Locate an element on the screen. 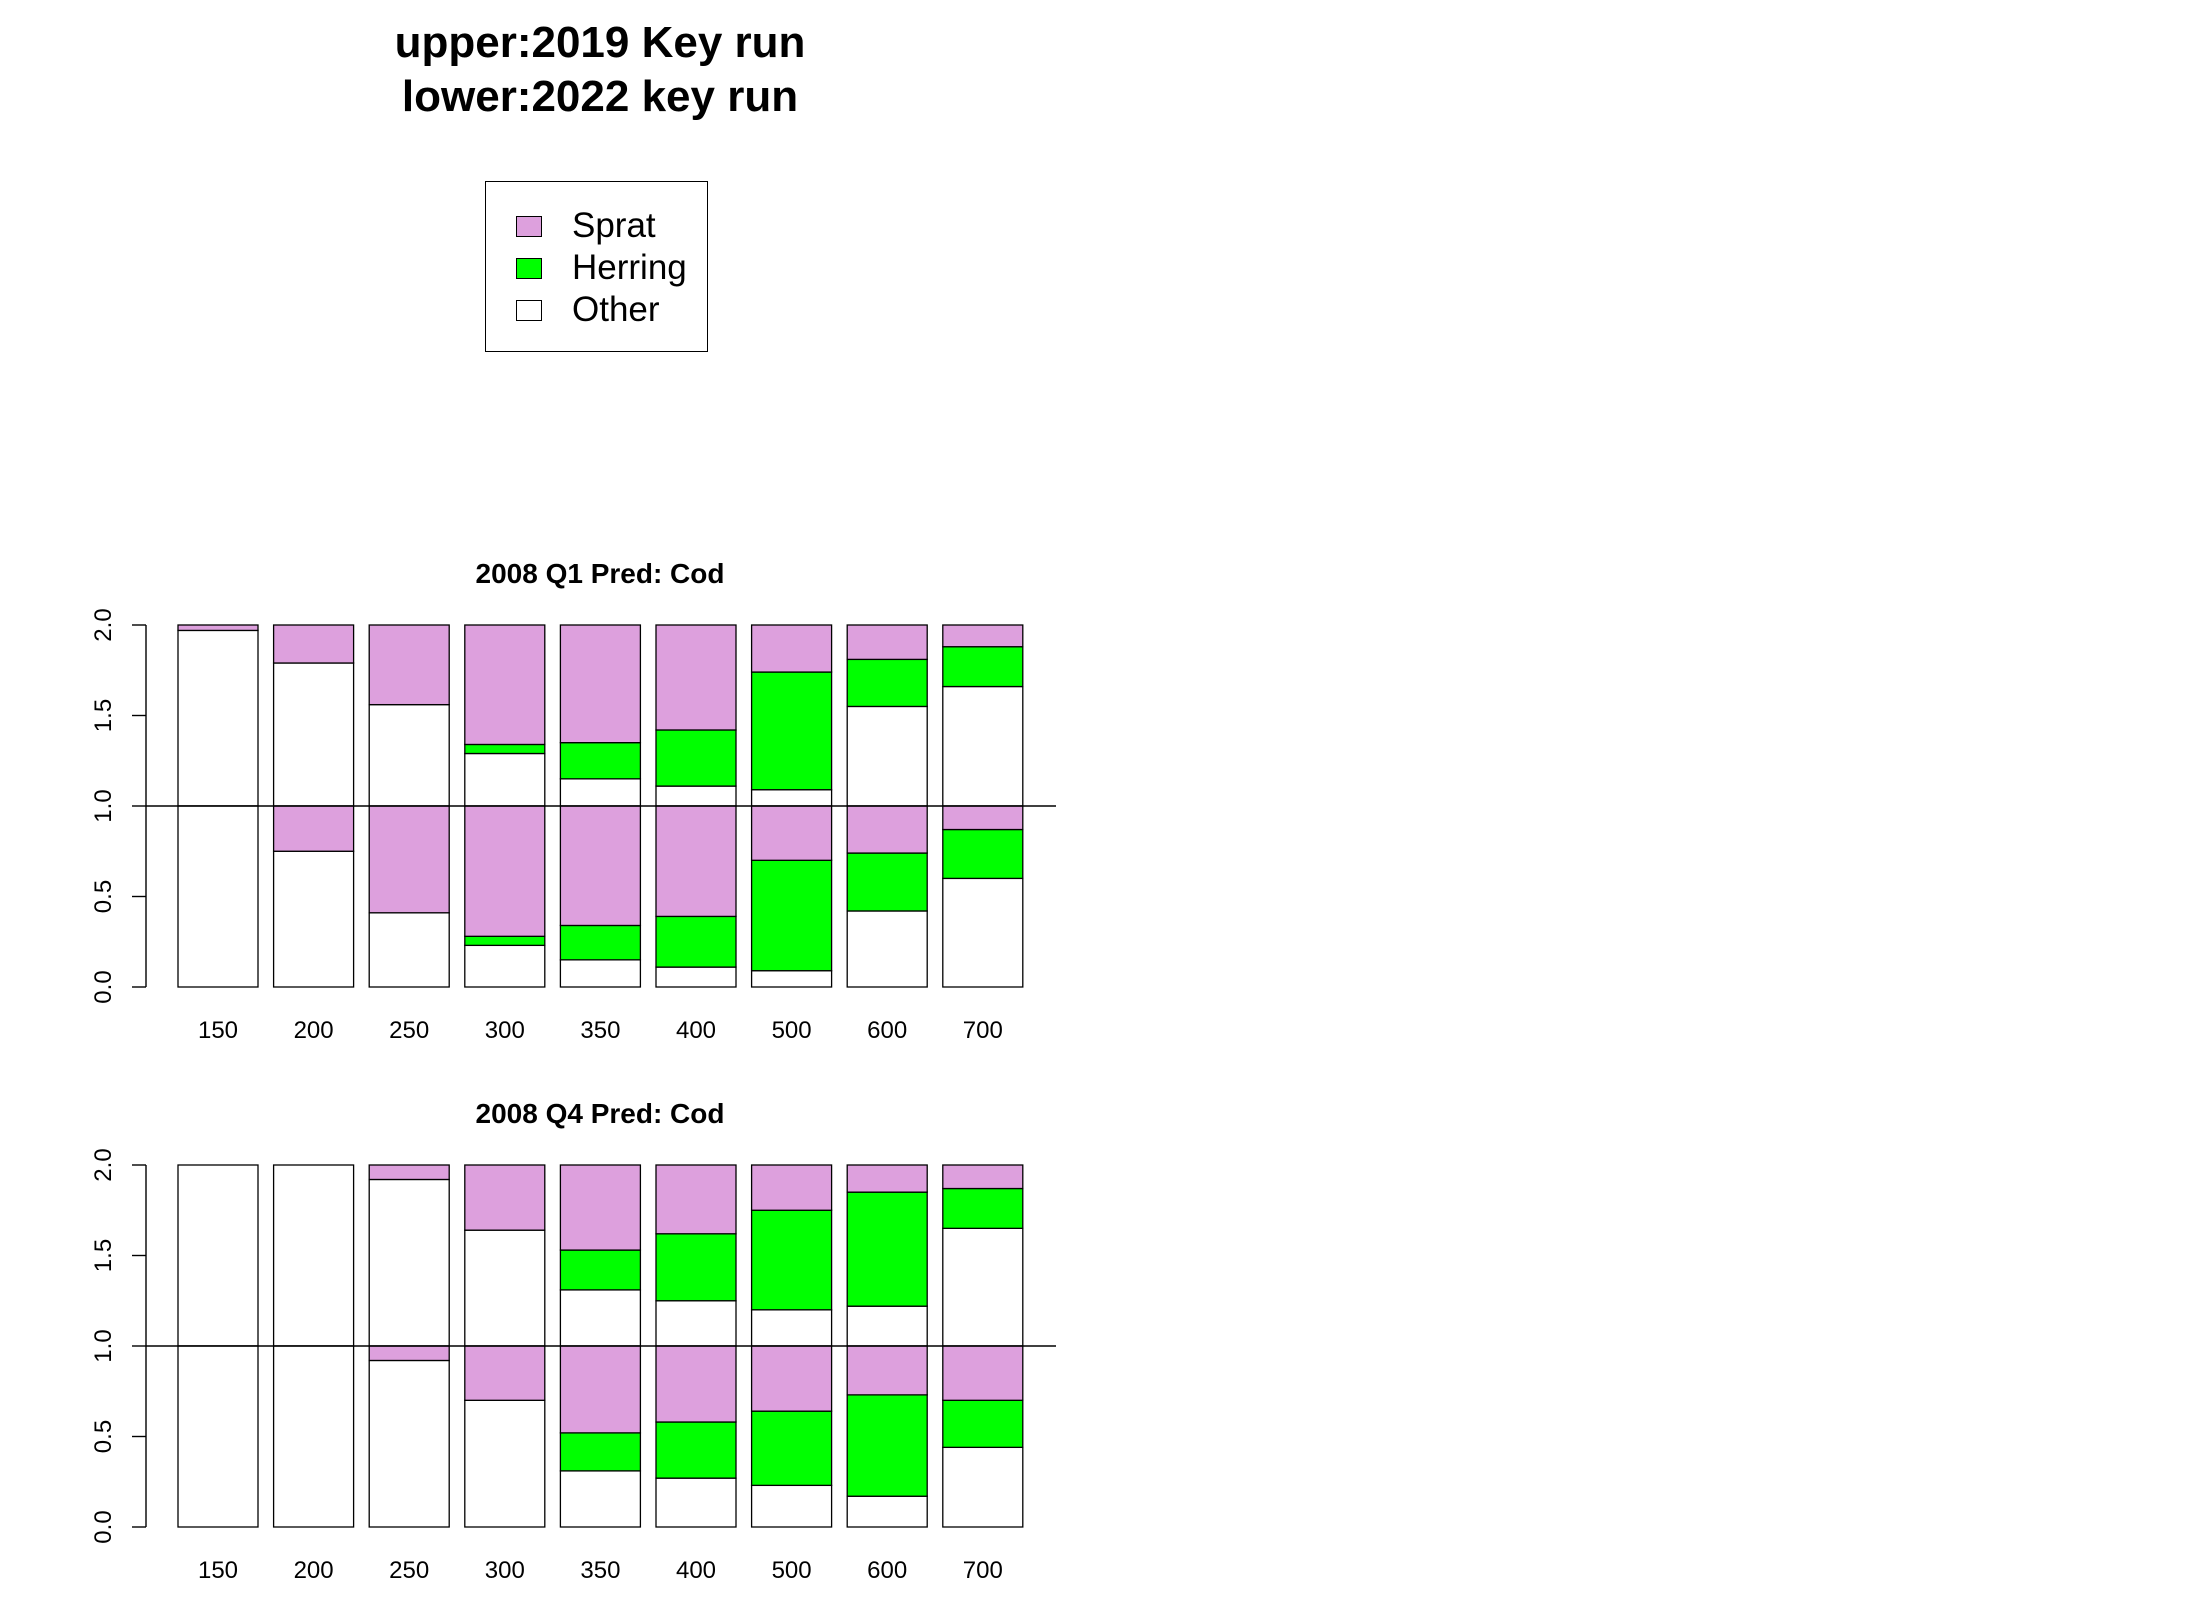 The image size is (2200, 1600). panel-2-x-tick-label: 300 is located at coordinates (505, 1570).